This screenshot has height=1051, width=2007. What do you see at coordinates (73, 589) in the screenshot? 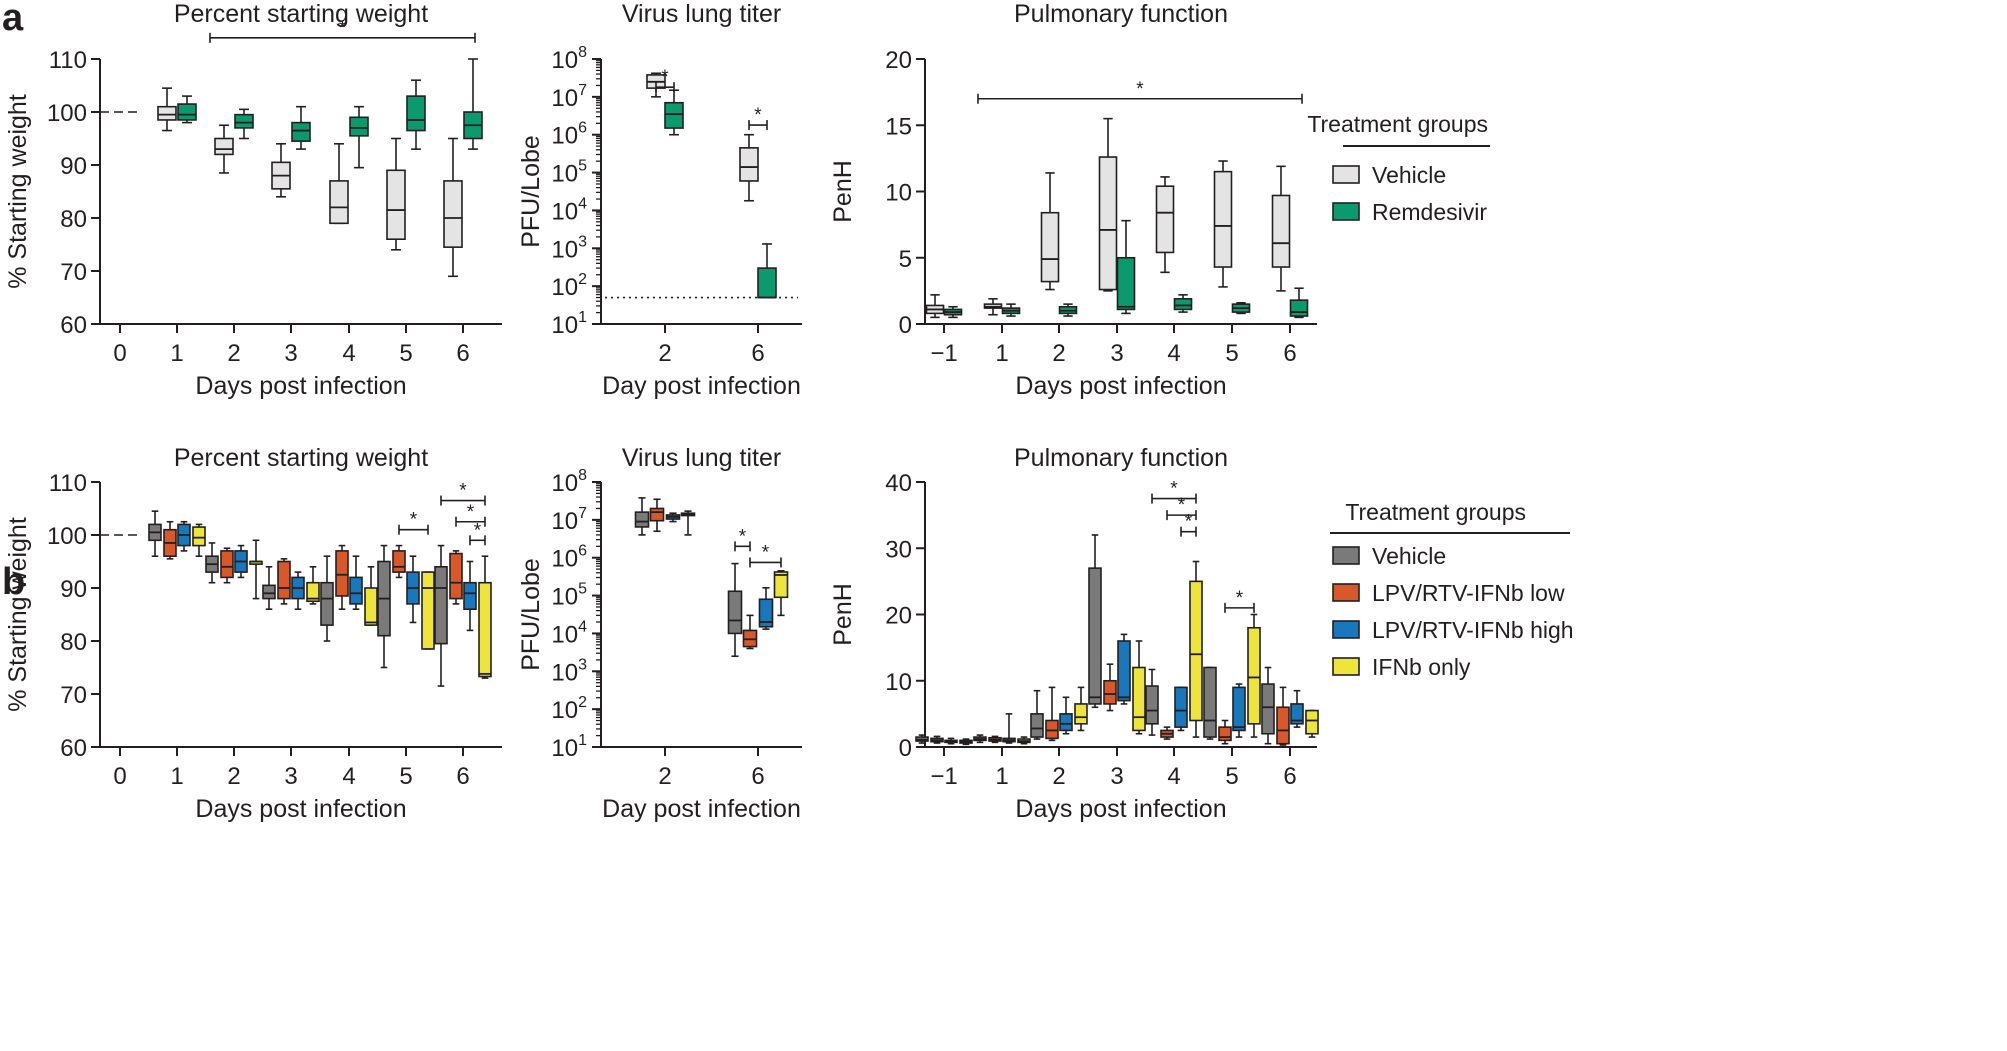
I see `y-tick-label: 90` at bounding box center [73, 589].